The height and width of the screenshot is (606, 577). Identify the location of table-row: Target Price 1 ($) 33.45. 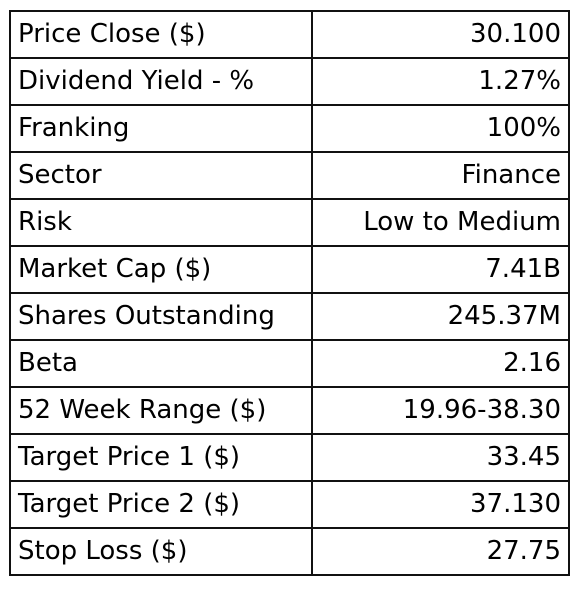
(289, 457).